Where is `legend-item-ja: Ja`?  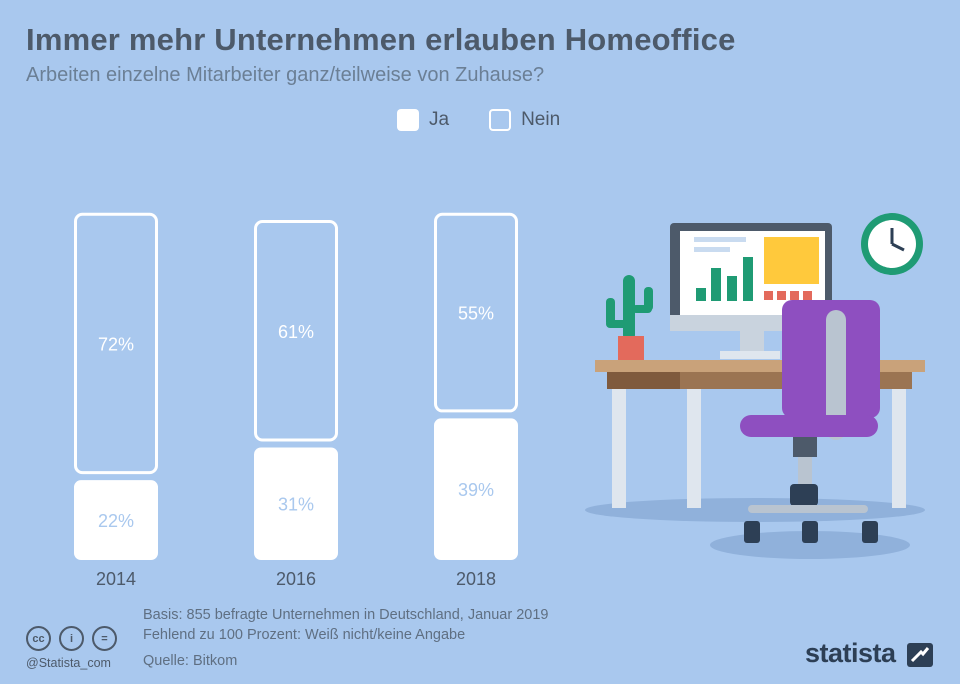 legend-item-ja: Ja is located at coordinates (423, 120).